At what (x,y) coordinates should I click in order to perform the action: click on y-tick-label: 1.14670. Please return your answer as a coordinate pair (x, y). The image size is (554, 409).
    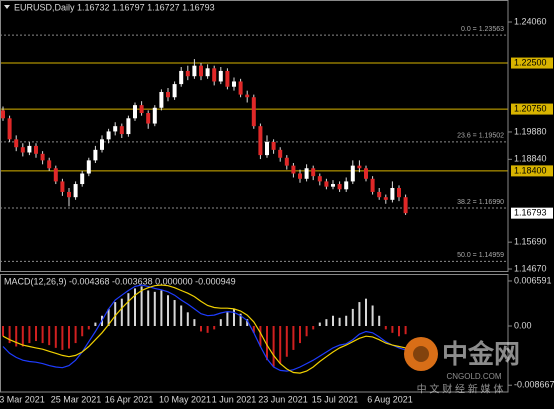
    Looking at the image, I should click on (530, 268).